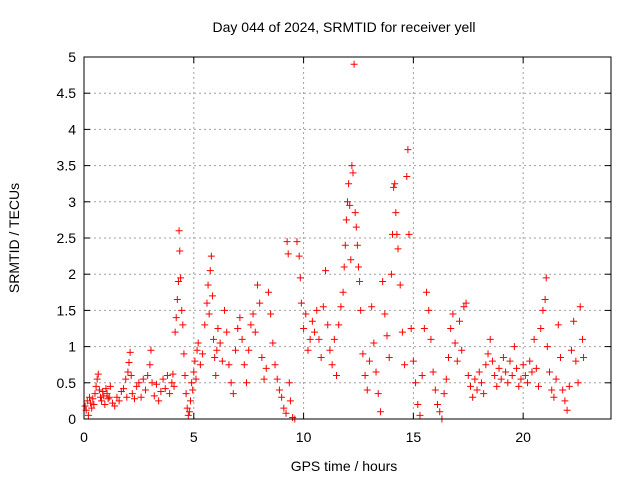 This screenshot has height=485, width=640. I want to click on y-tick-label: 0.5, so click(67, 383).